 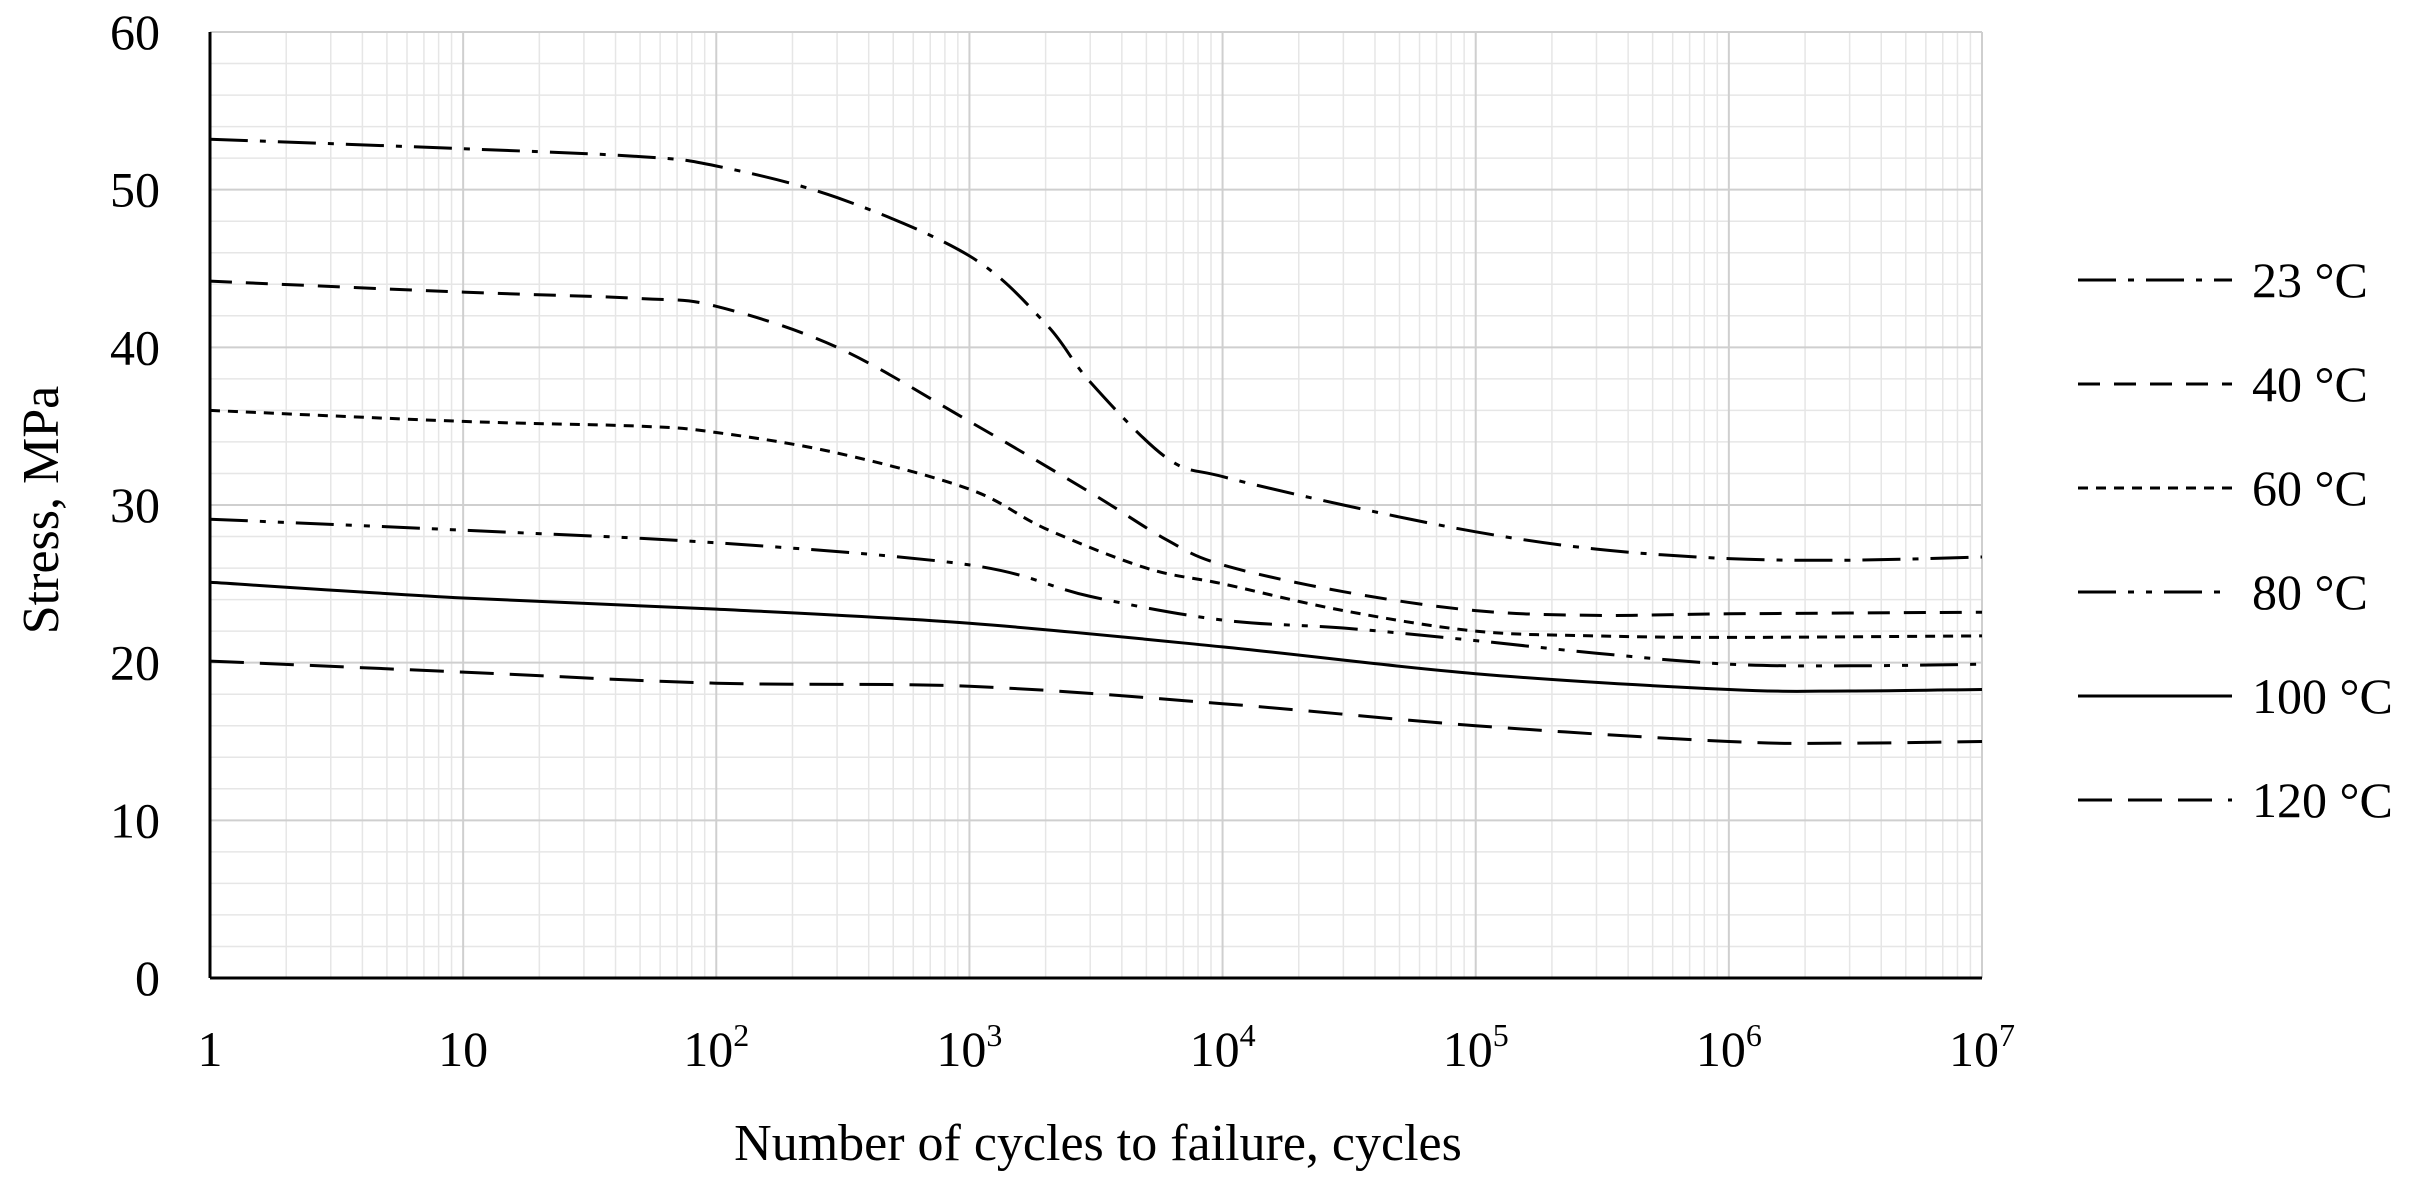 What do you see at coordinates (135, 190) in the screenshot?
I see `y-tick-label: 50` at bounding box center [135, 190].